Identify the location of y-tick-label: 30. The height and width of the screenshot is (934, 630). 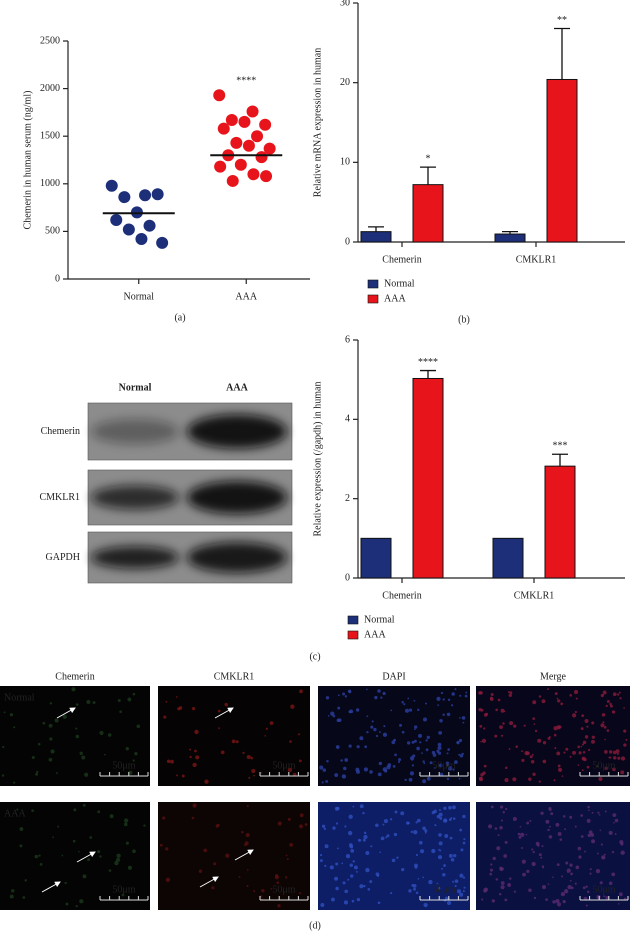
(345, 4).